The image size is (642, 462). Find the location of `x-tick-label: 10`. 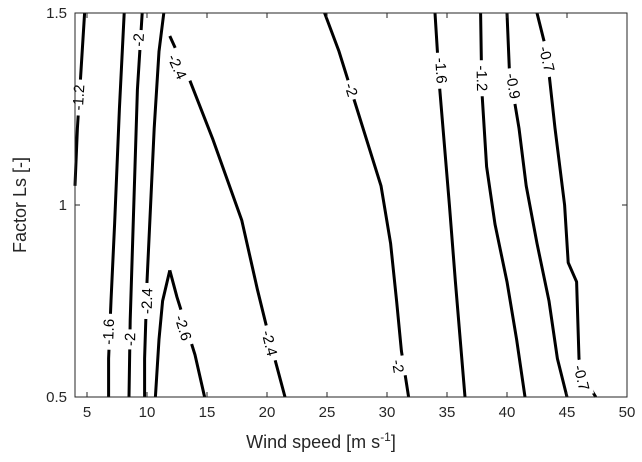

x-tick-label: 10 is located at coordinates (147, 412).